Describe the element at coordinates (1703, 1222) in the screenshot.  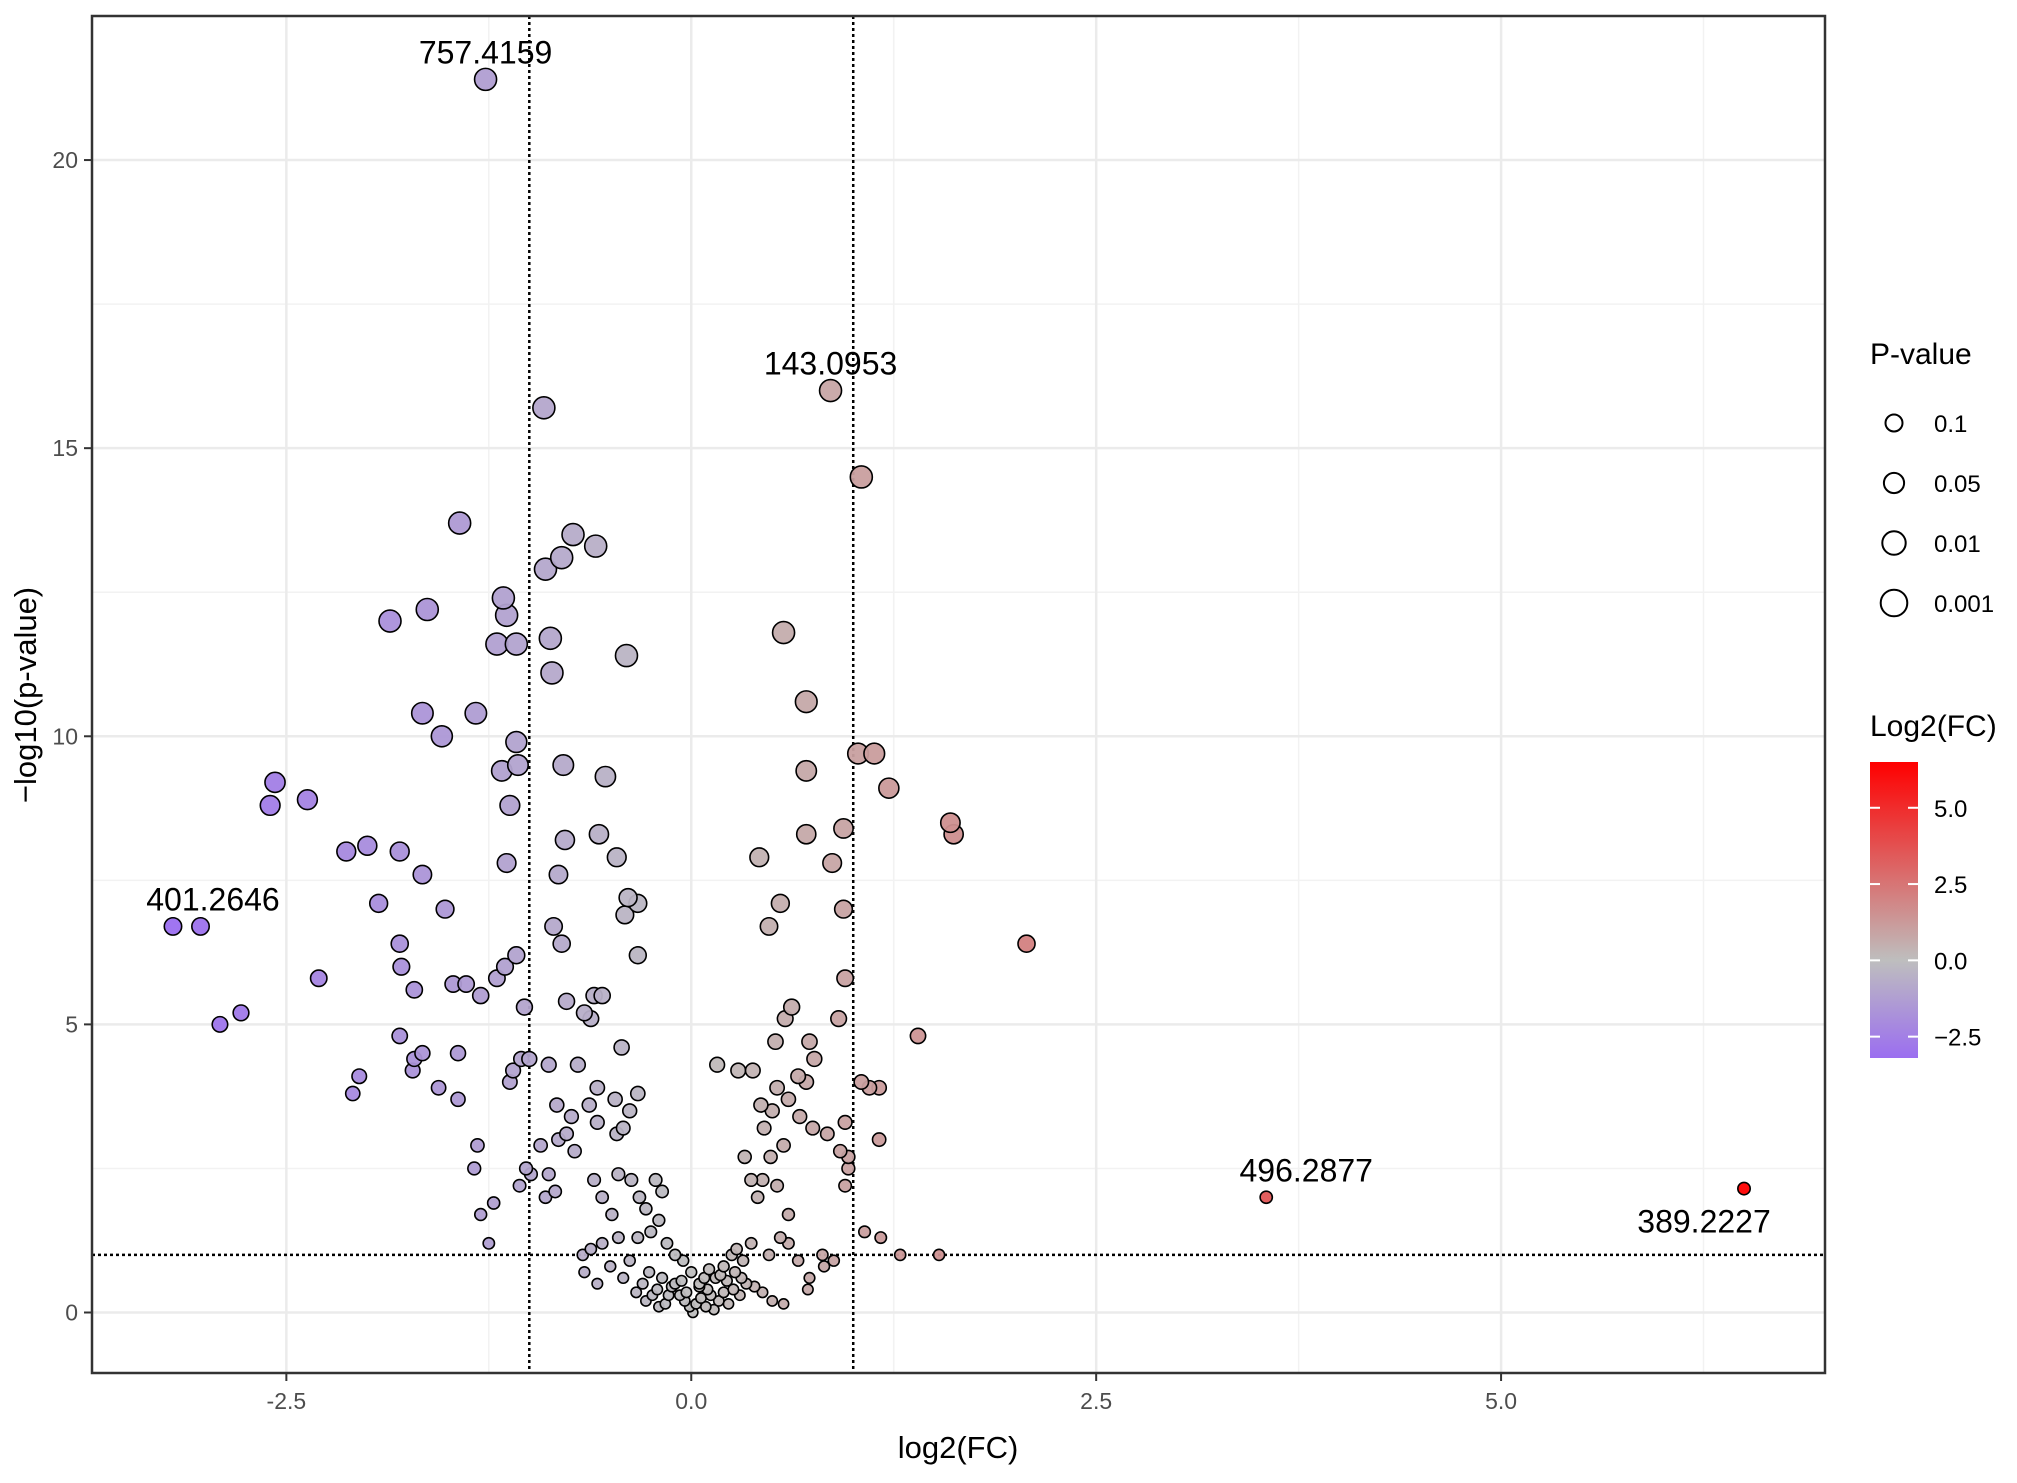
I see `annotation-label: 389.2227` at that location.